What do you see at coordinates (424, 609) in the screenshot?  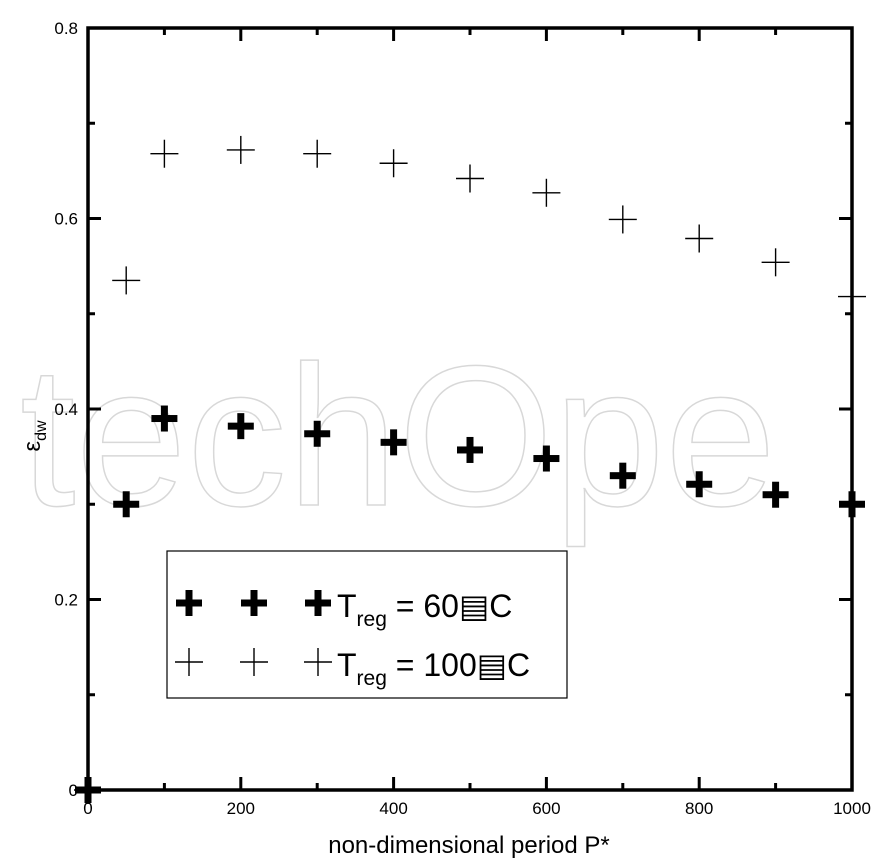 I see `legend-entry-60: Treg = 60▤C` at bounding box center [424, 609].